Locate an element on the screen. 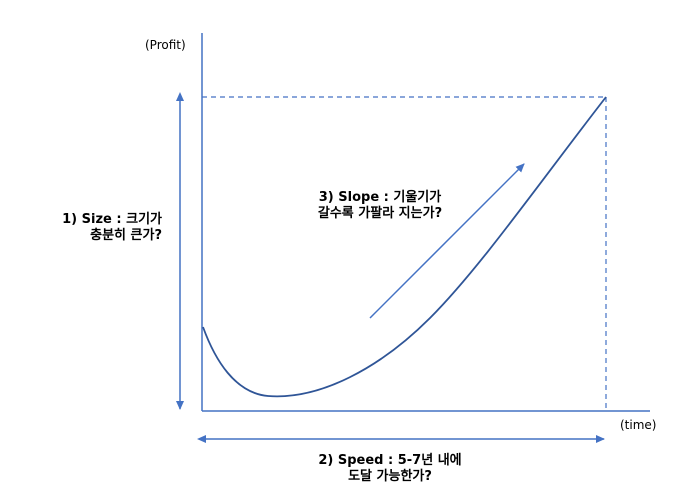  slope-annotation-line1: 3) Slope : 기울기가 is located at coordinates (380, 197).